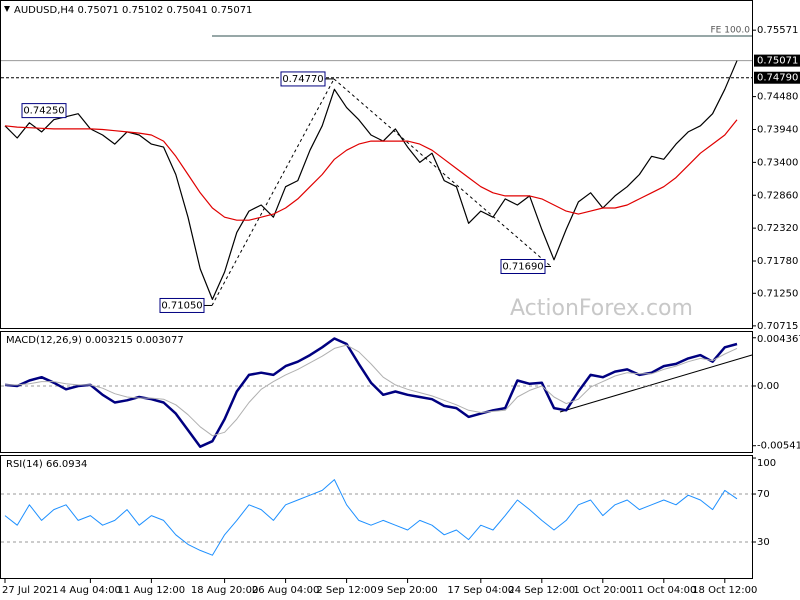 The width and height of the screenshot is (800, 600). What do you see at coordinates (656, 383) in the screenshot?
I see `trend-line` at bounding box center [656, 383].